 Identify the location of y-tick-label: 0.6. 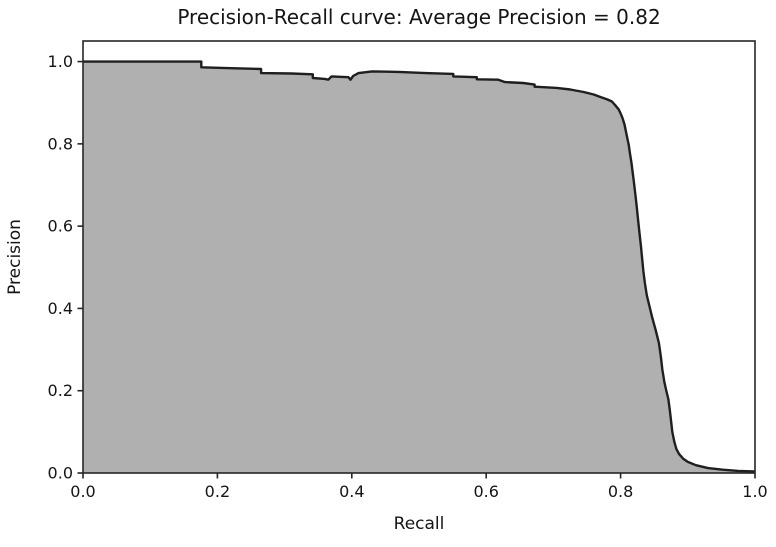
(60, 226).